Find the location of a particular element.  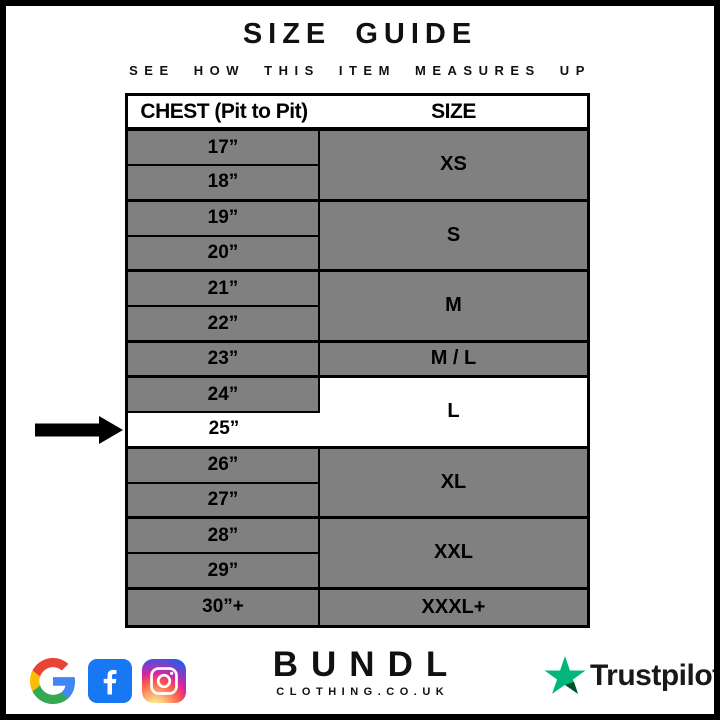

size-cell-xs: XS is located at coordinates (453, 166).